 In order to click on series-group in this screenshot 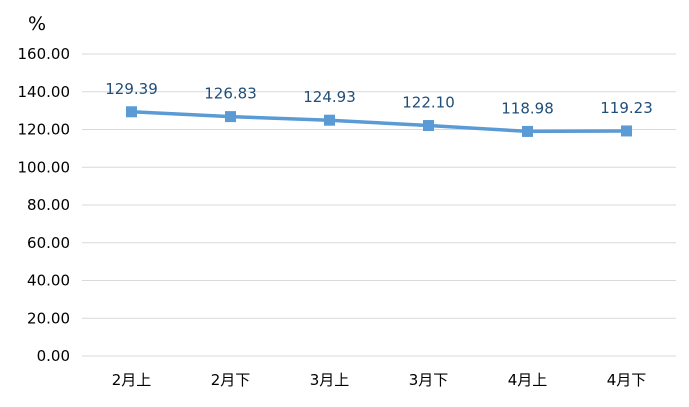, I will do `click(379, 121)`.